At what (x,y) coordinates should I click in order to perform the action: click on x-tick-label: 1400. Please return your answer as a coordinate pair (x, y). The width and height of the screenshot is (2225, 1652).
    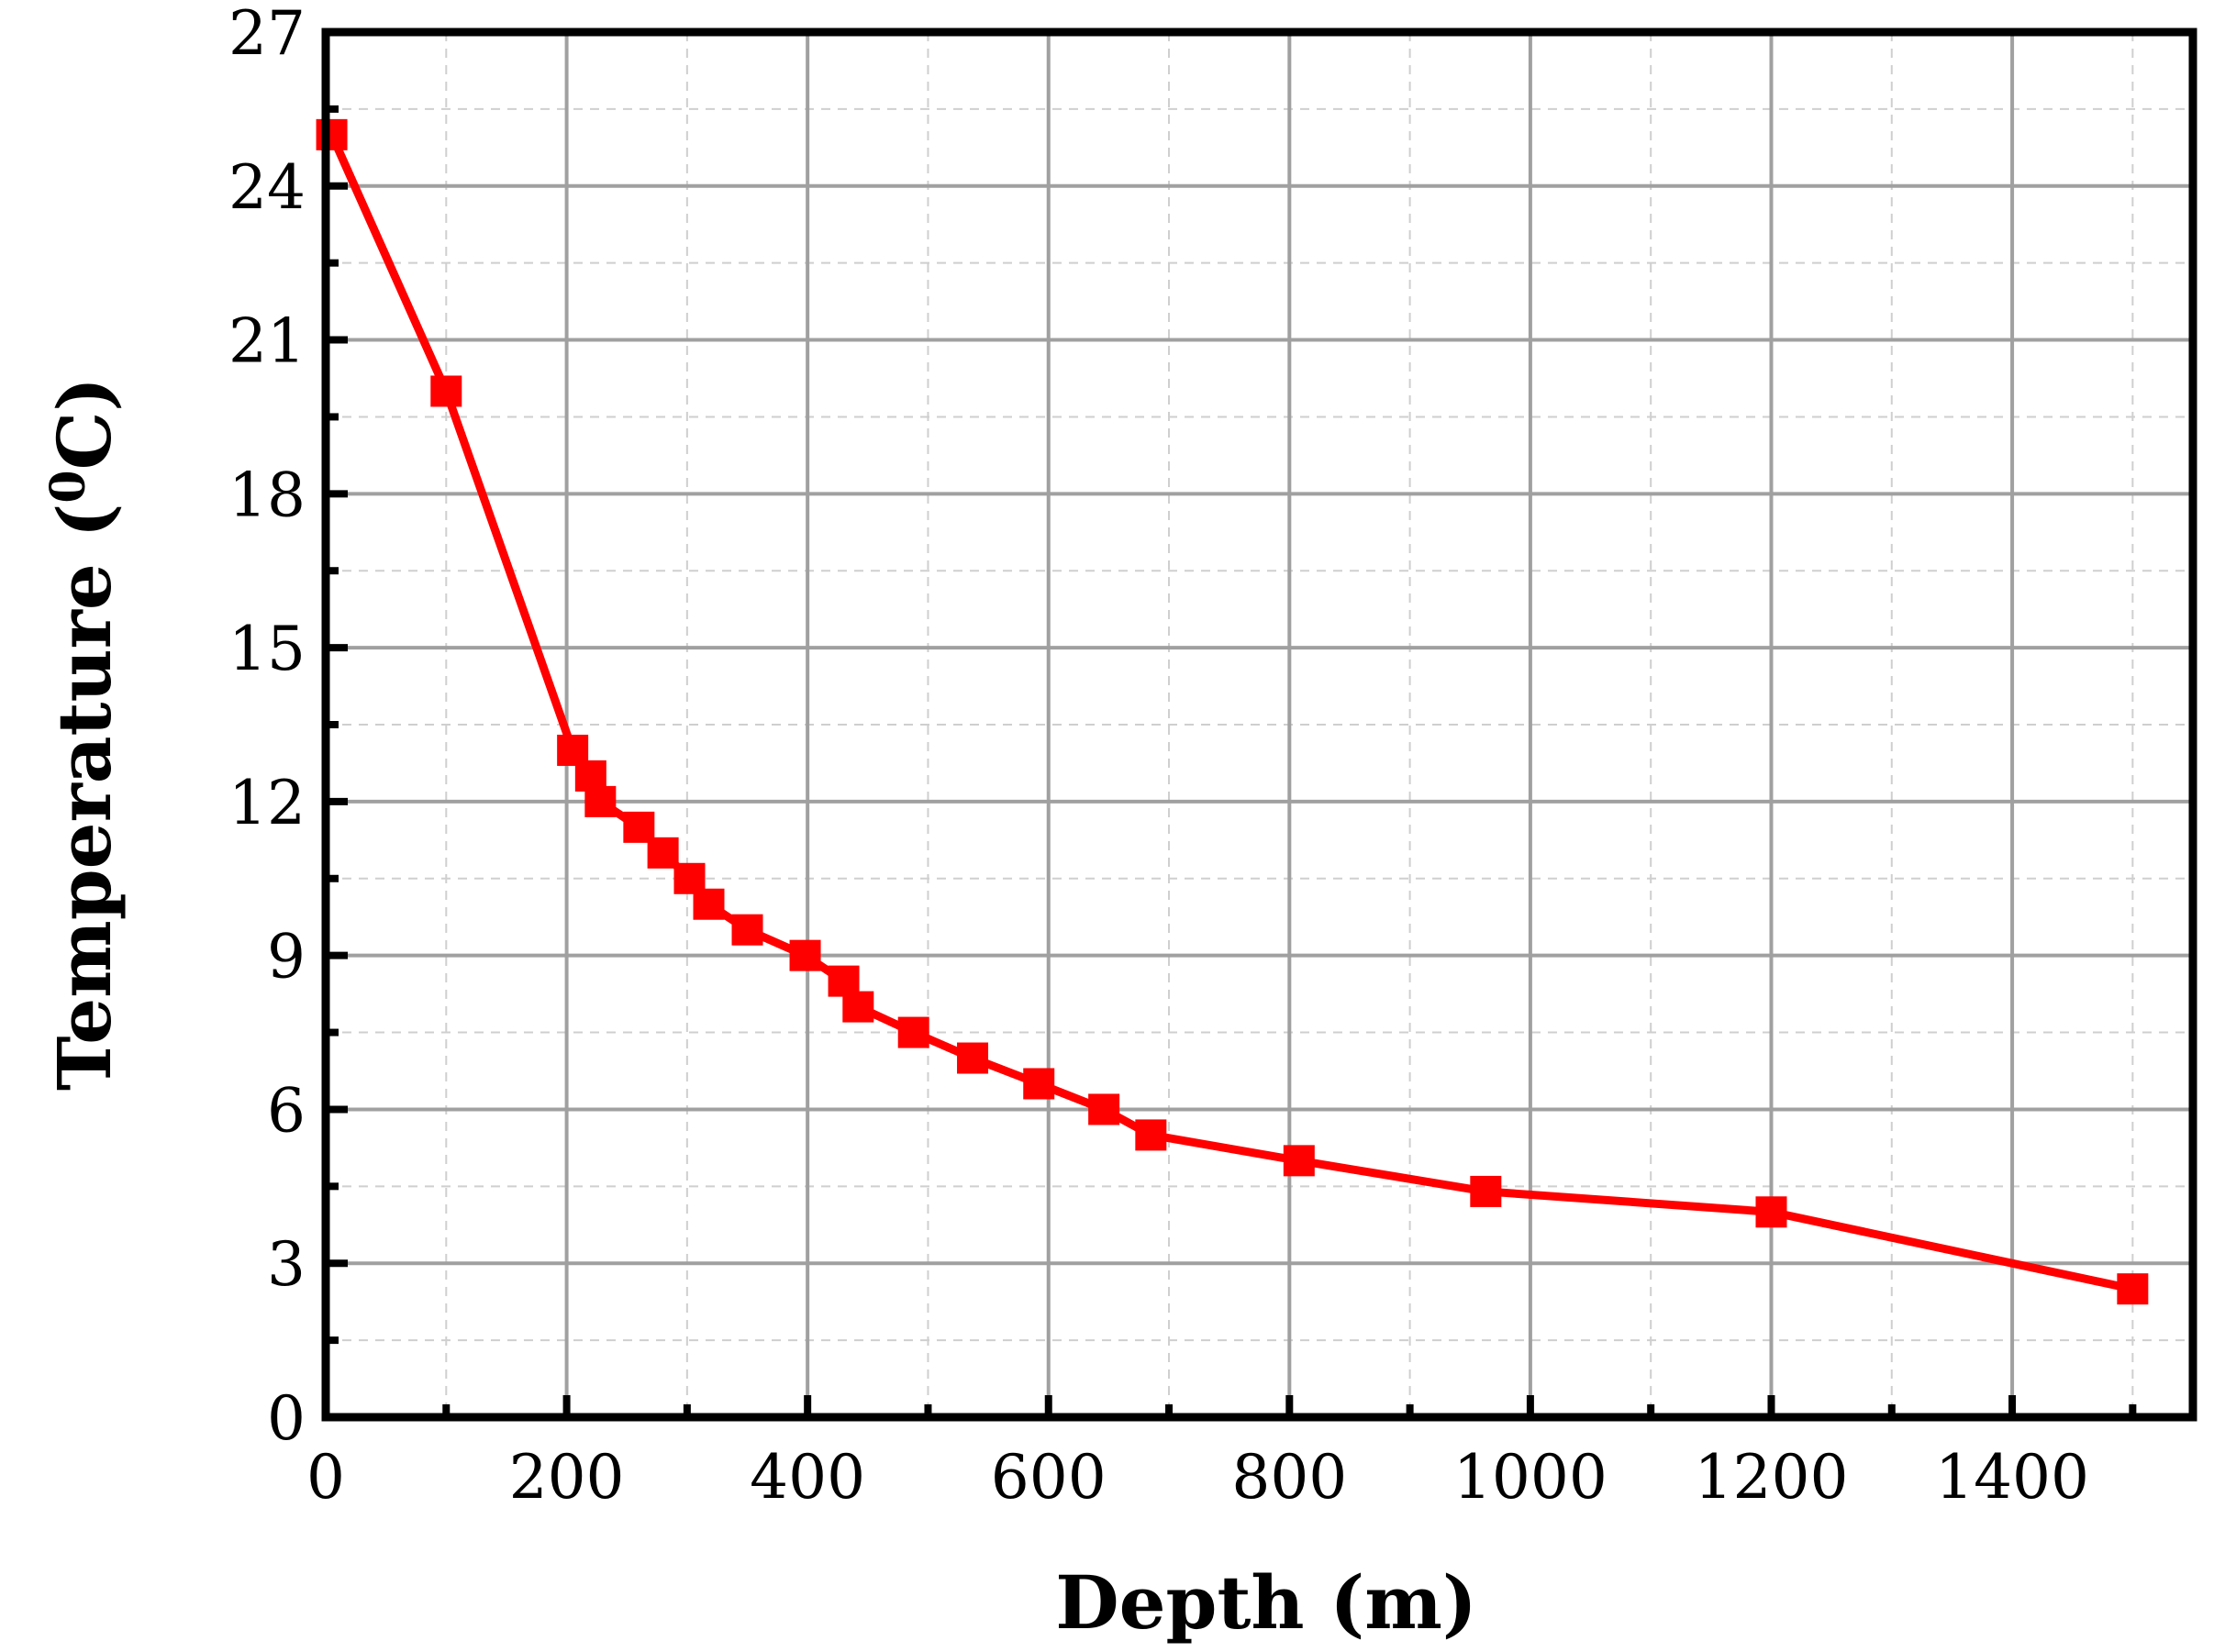
    Looking at the image, I should click on (2012, 1477).